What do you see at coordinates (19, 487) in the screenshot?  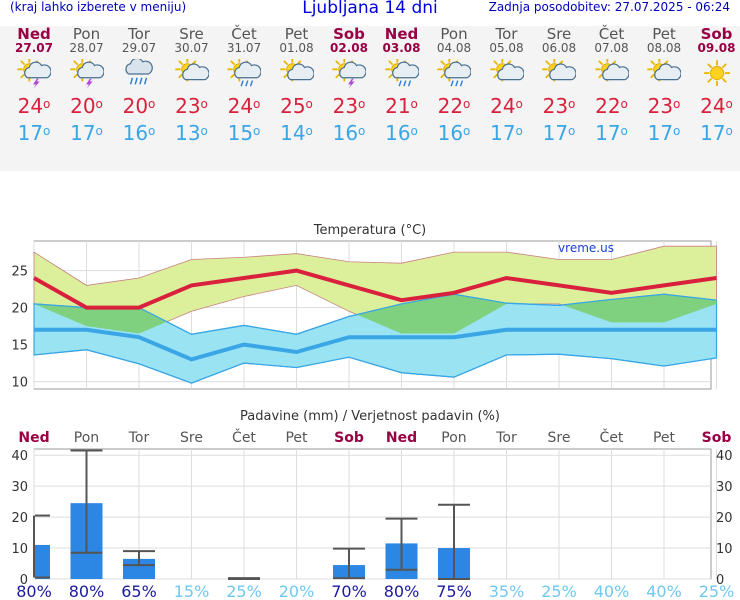 I see `precipitation-y-tick-left: 30` at bounding box center [19, 487].